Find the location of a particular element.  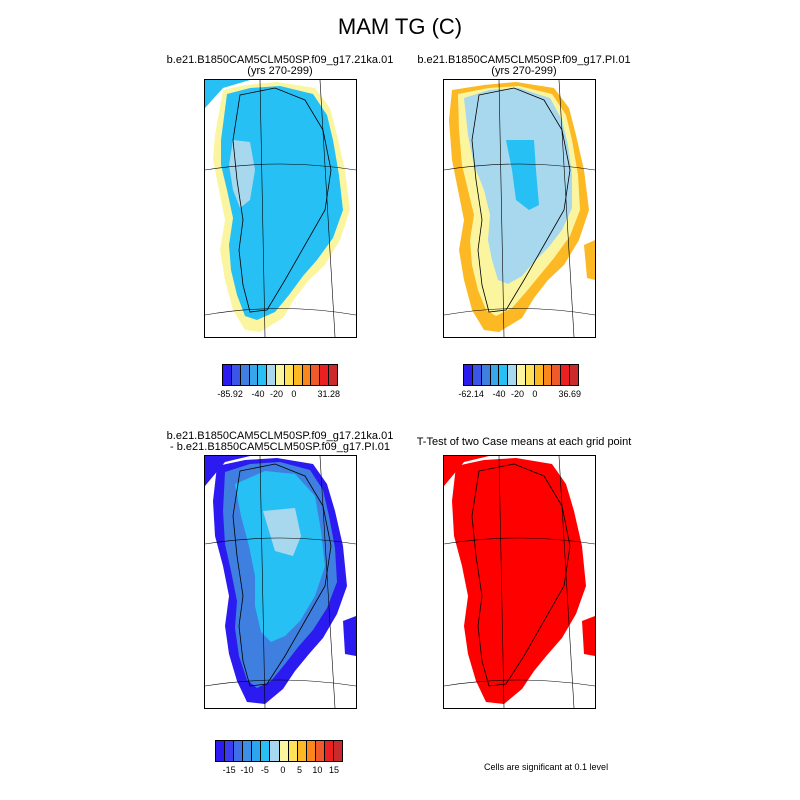

colorbar-1-swatches is located at coordinates (280, 375).